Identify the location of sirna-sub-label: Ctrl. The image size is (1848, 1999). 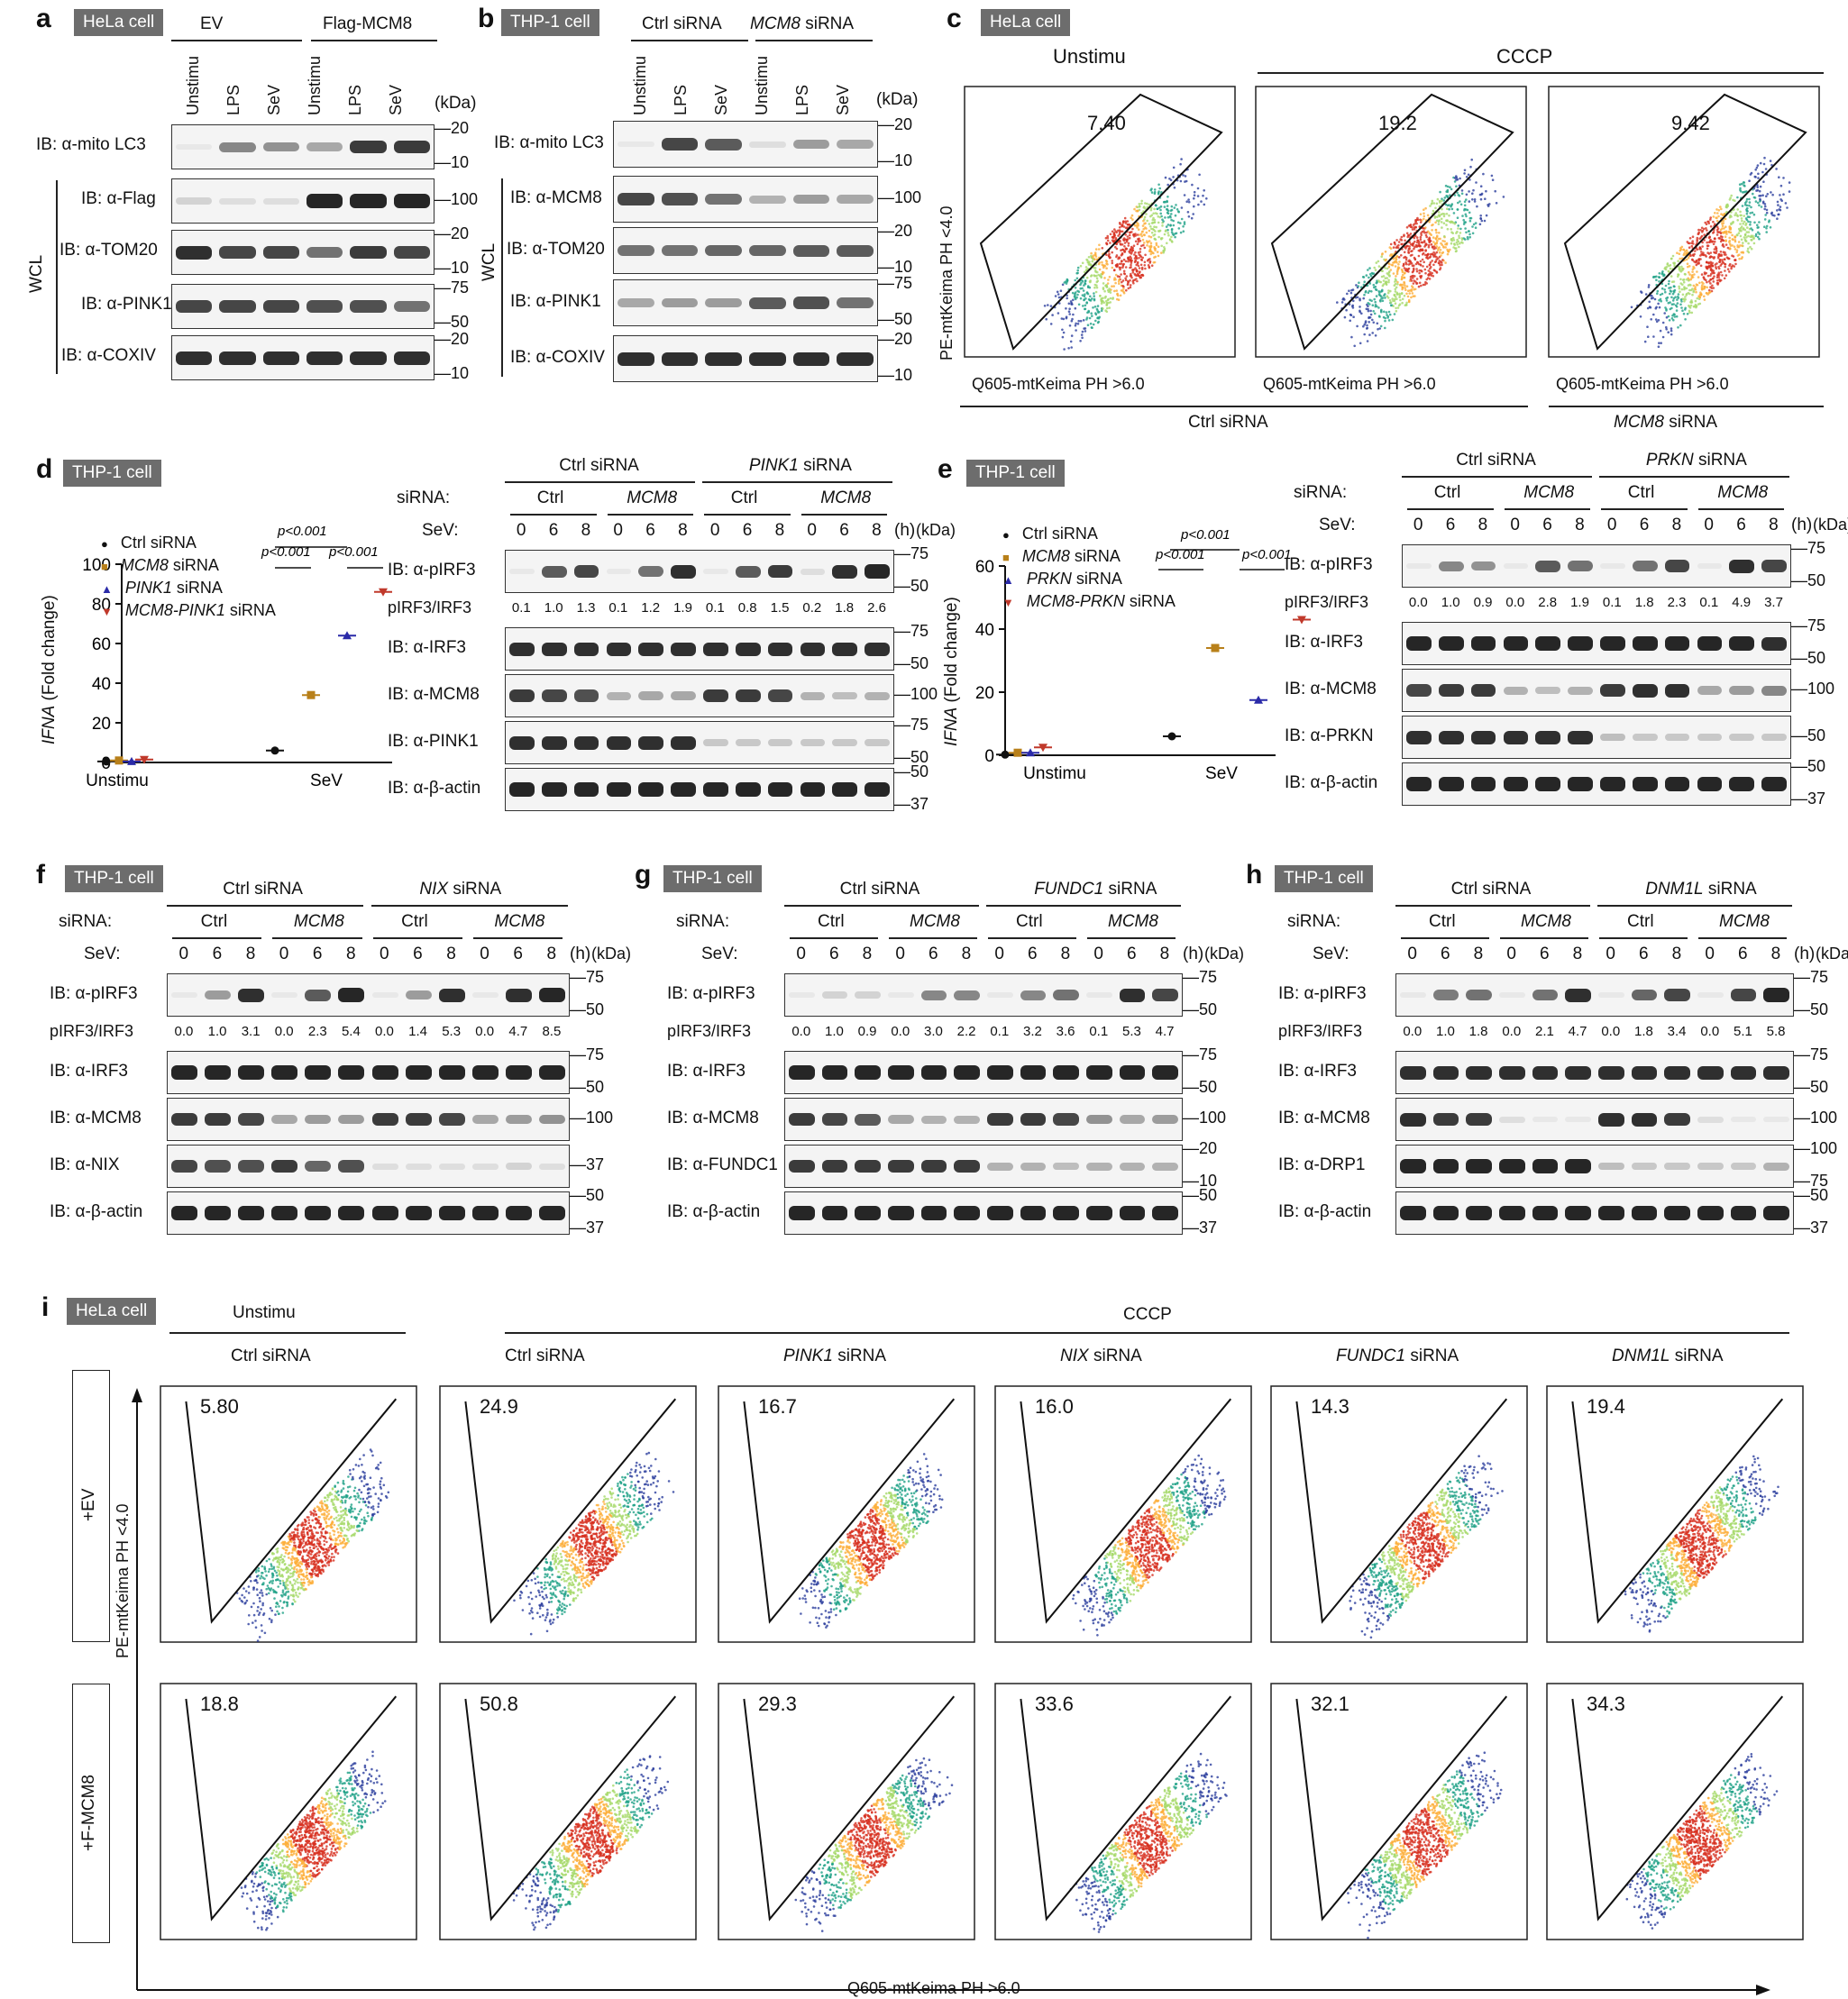
(1442, 922).